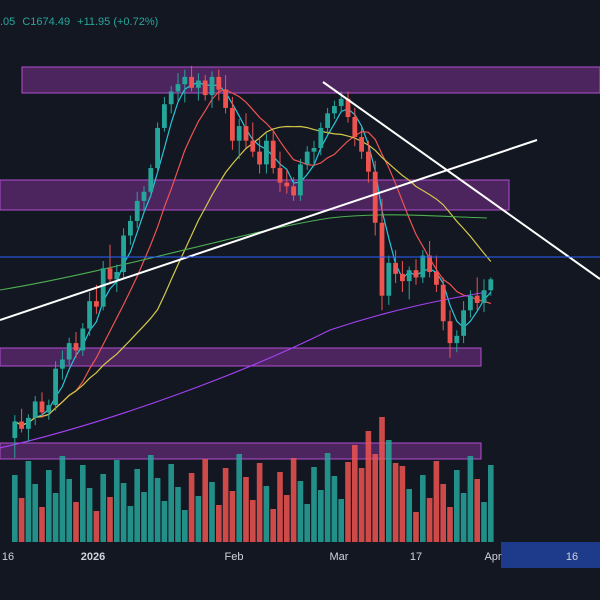 The width and height of the screenshot is (600, 600). I want to click on x-tick-label: 2026, so click(93, 557).